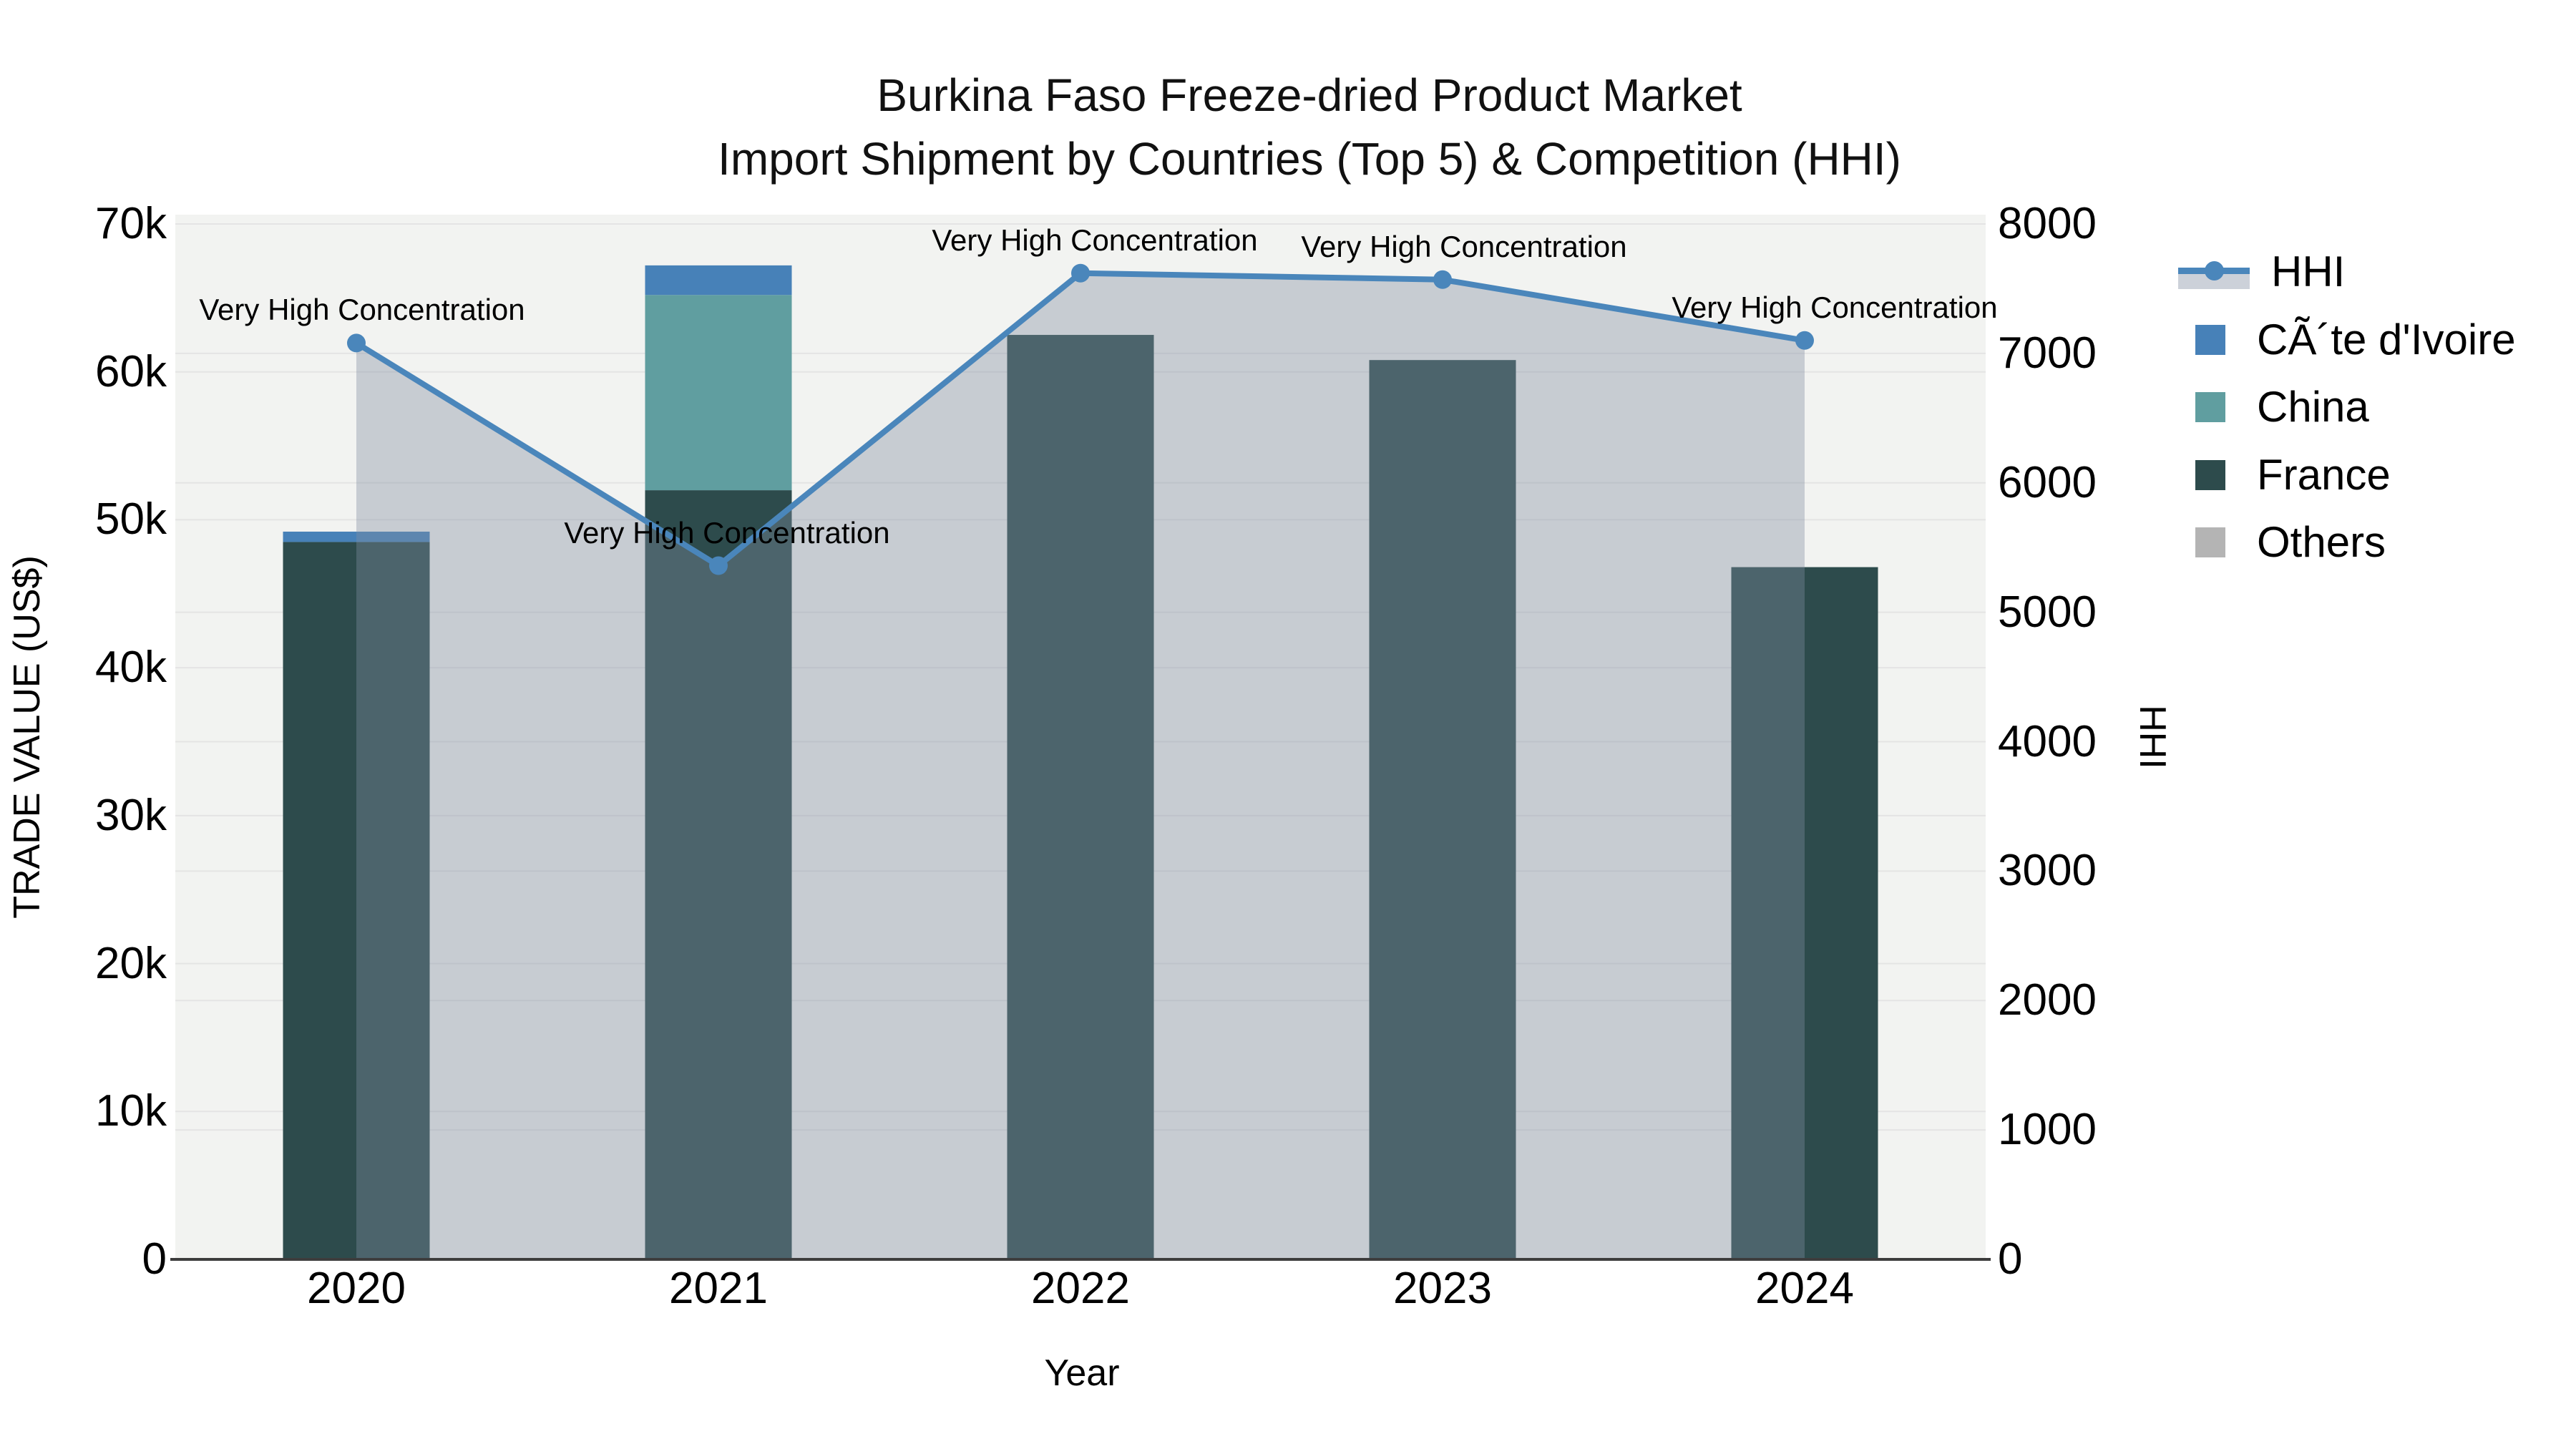 The height and width of the screenshot is (1449, 2576). I want to click on left-axis-tick-70k: 70k, so click(131, 223).